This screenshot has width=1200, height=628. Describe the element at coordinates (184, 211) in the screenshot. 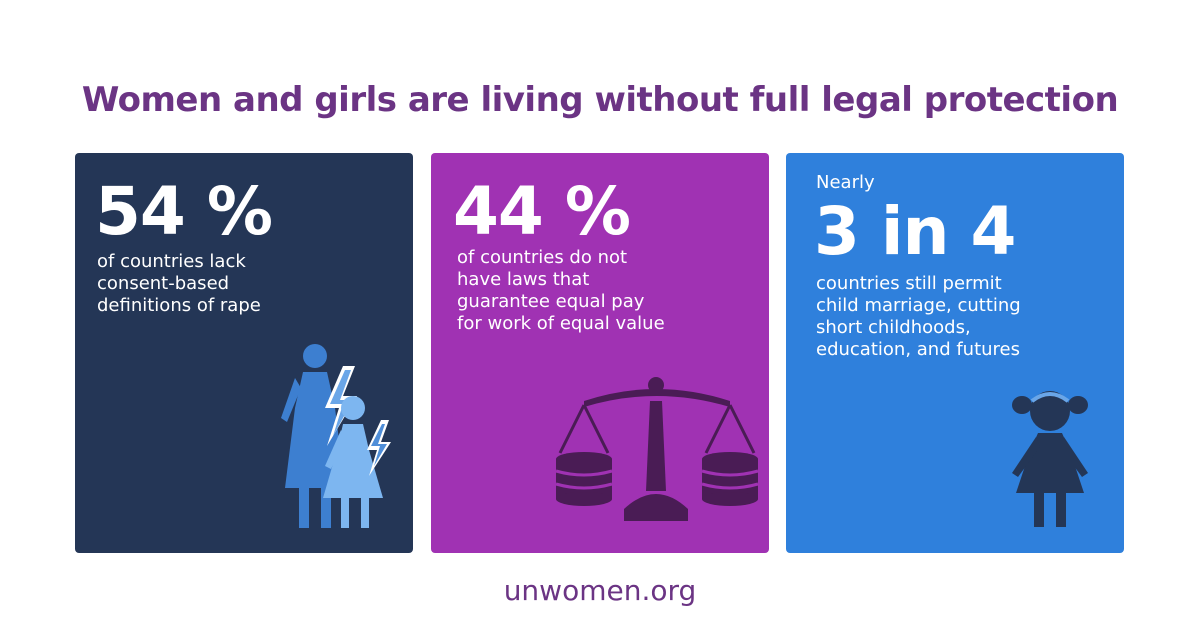

I see `stat-value: 54 %` at that location.